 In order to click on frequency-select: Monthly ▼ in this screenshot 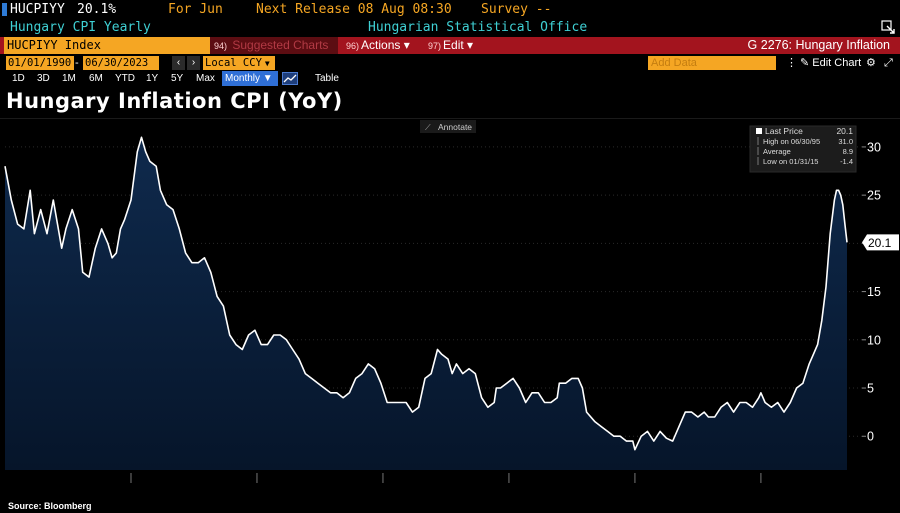, I will do `click(250, 78)`.